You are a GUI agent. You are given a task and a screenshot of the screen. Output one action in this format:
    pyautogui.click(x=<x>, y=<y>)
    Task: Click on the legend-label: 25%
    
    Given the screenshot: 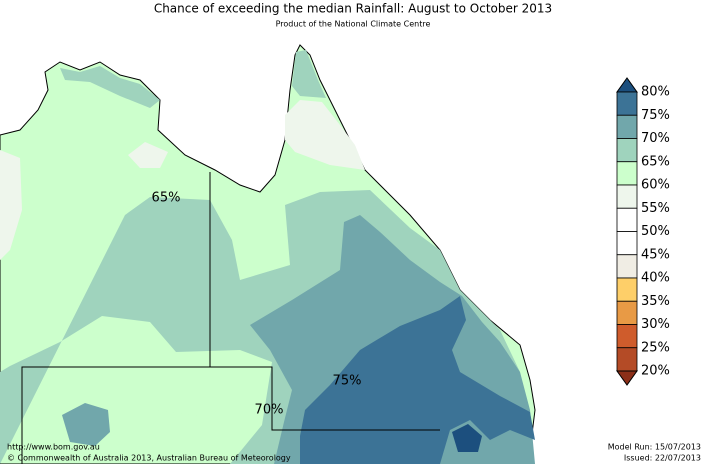 What is the action you would take?
    pyautogui.click(x=655, y=347)
    